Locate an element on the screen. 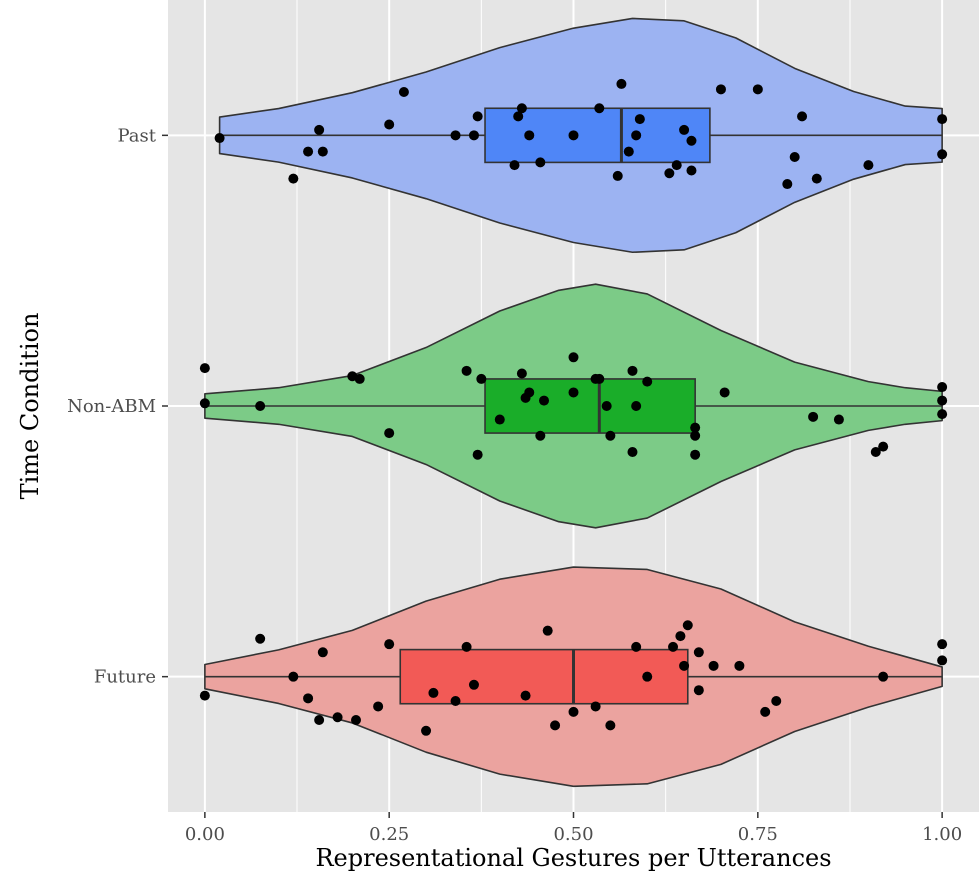 The image size is (979, 878). x-tick-label: 1.00 is located at coordinates (942, 834).